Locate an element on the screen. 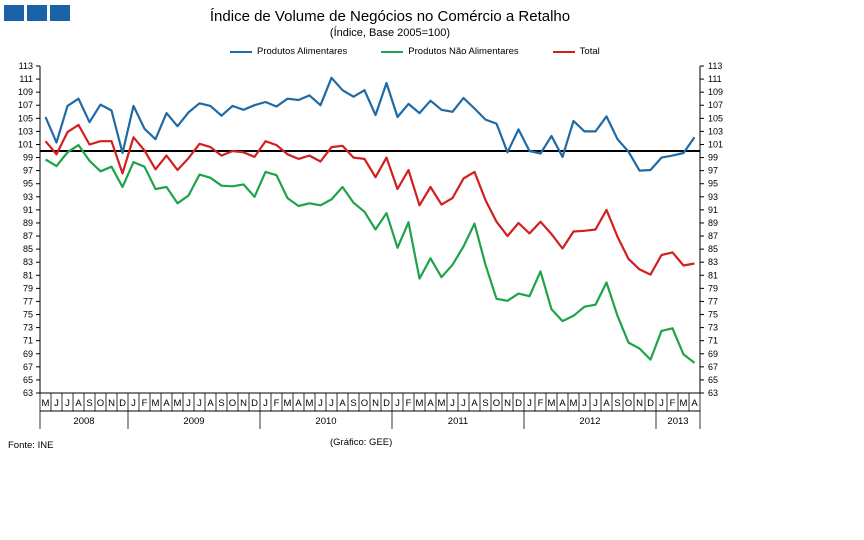 The height and width of the screenshot is (540, 864). y-tick-label-left: 77 is located at coordinates (28, 301).